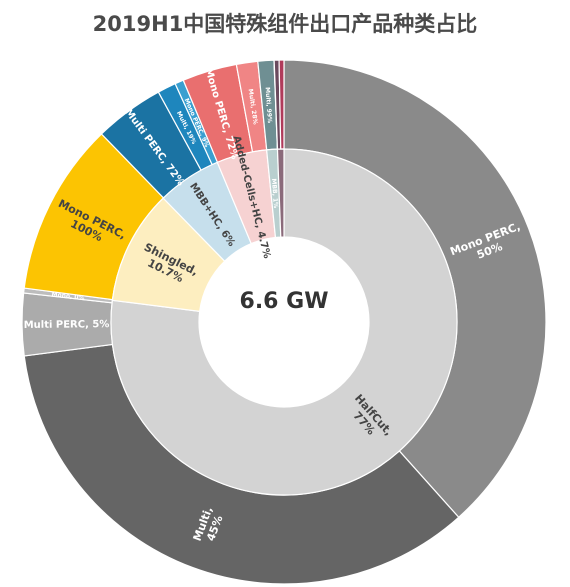 This screenshot has width=570, height=587. What do you see at coordinates (284, 322) in the screenshot?
I see `center-hole` at bounding box center [284, 322].